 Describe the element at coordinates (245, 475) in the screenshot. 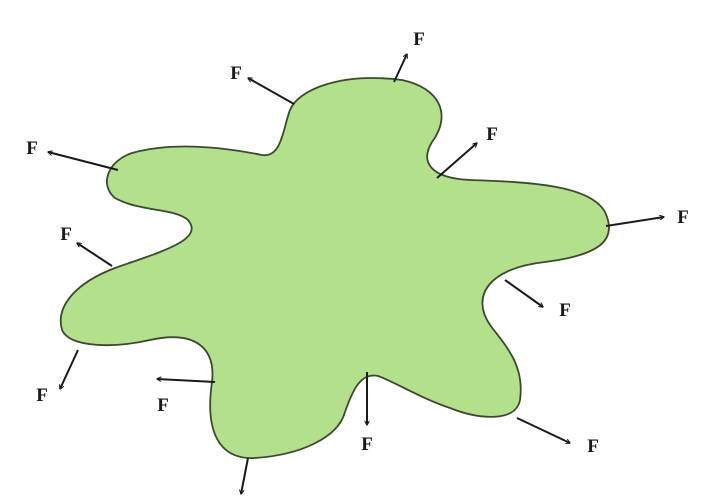

I see `force-arrow-bottom` at that location.